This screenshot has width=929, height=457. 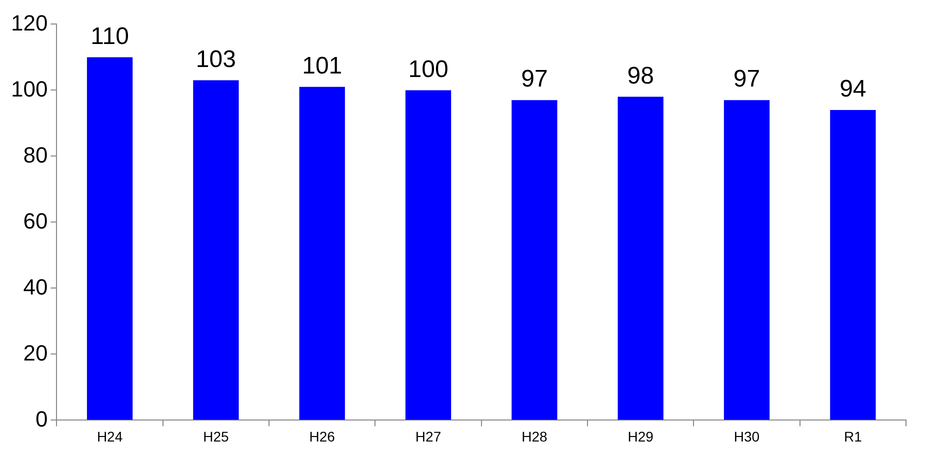 What do you see at coordinates (35, 353) in the screenshot?
I see `y-tick-label: 20` at bounding box center [35, 353].